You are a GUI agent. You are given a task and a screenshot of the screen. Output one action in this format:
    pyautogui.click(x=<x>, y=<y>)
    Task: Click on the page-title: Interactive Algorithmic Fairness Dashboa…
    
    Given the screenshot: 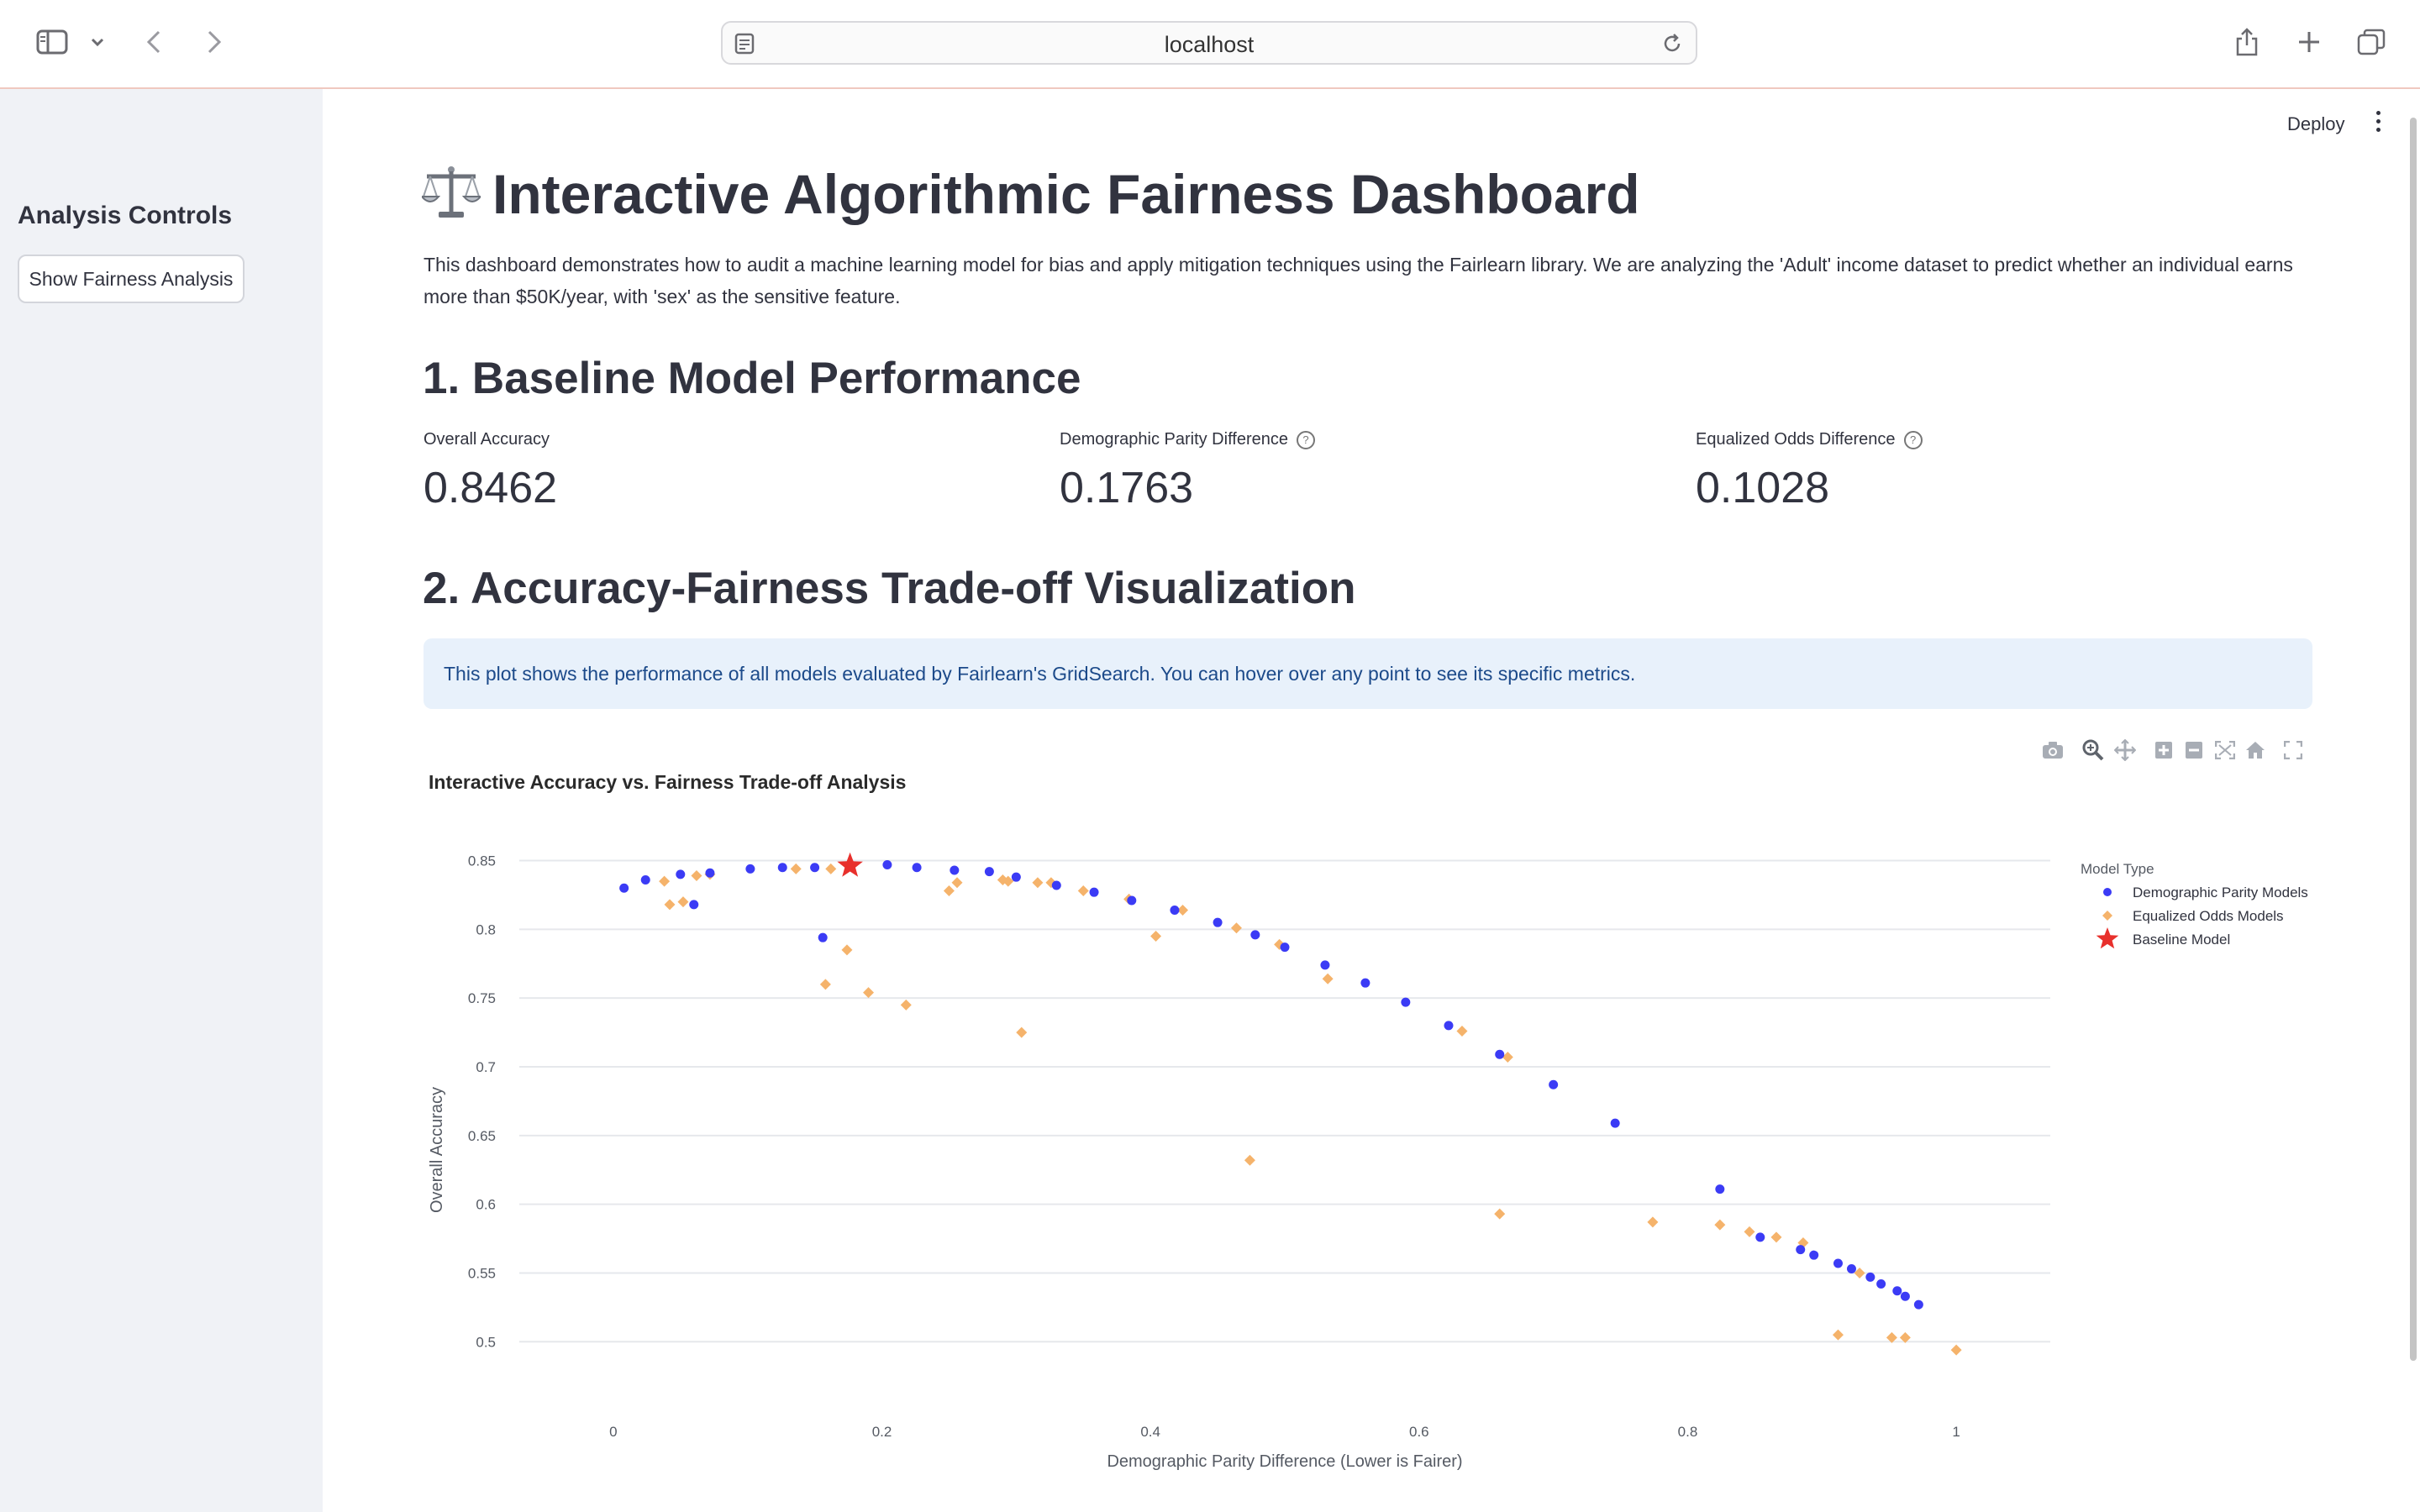 What is the action you would take?
    pyautogui.click(x=1029, y=197)
    